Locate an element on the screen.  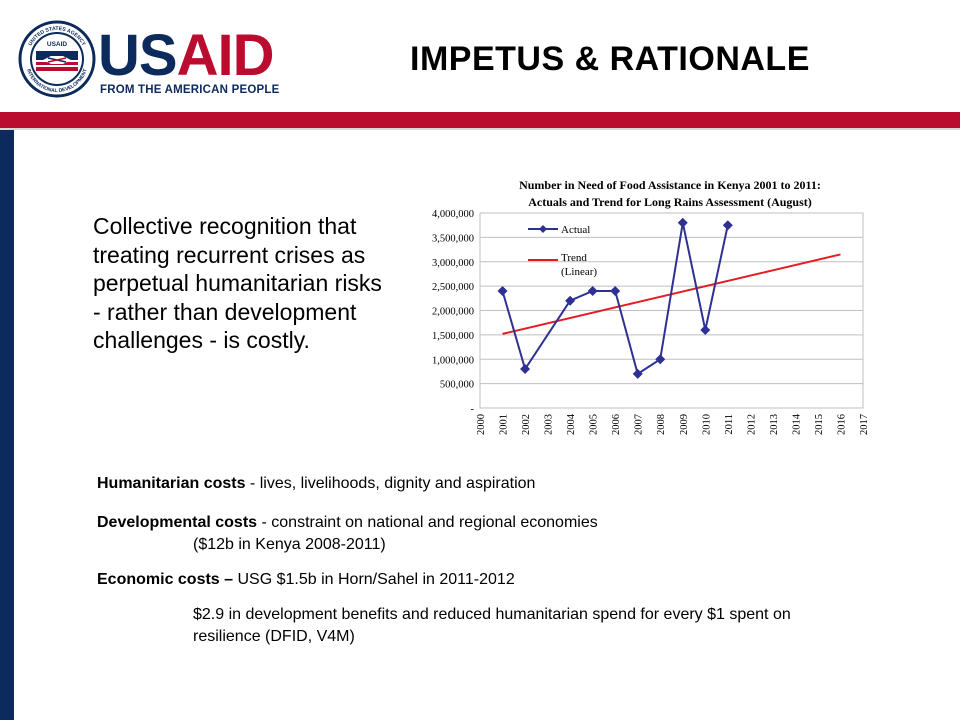
y-tick-label: 3,000,000 is located at coordinates (453, 263).